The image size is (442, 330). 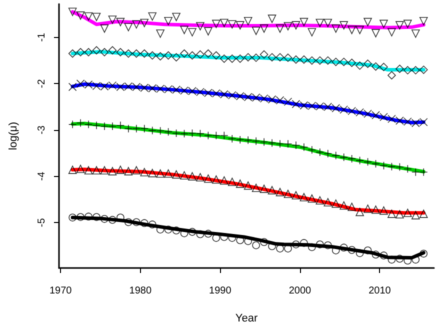 I want to click on x-tick-label: 2010, so click(x=380, y=291).